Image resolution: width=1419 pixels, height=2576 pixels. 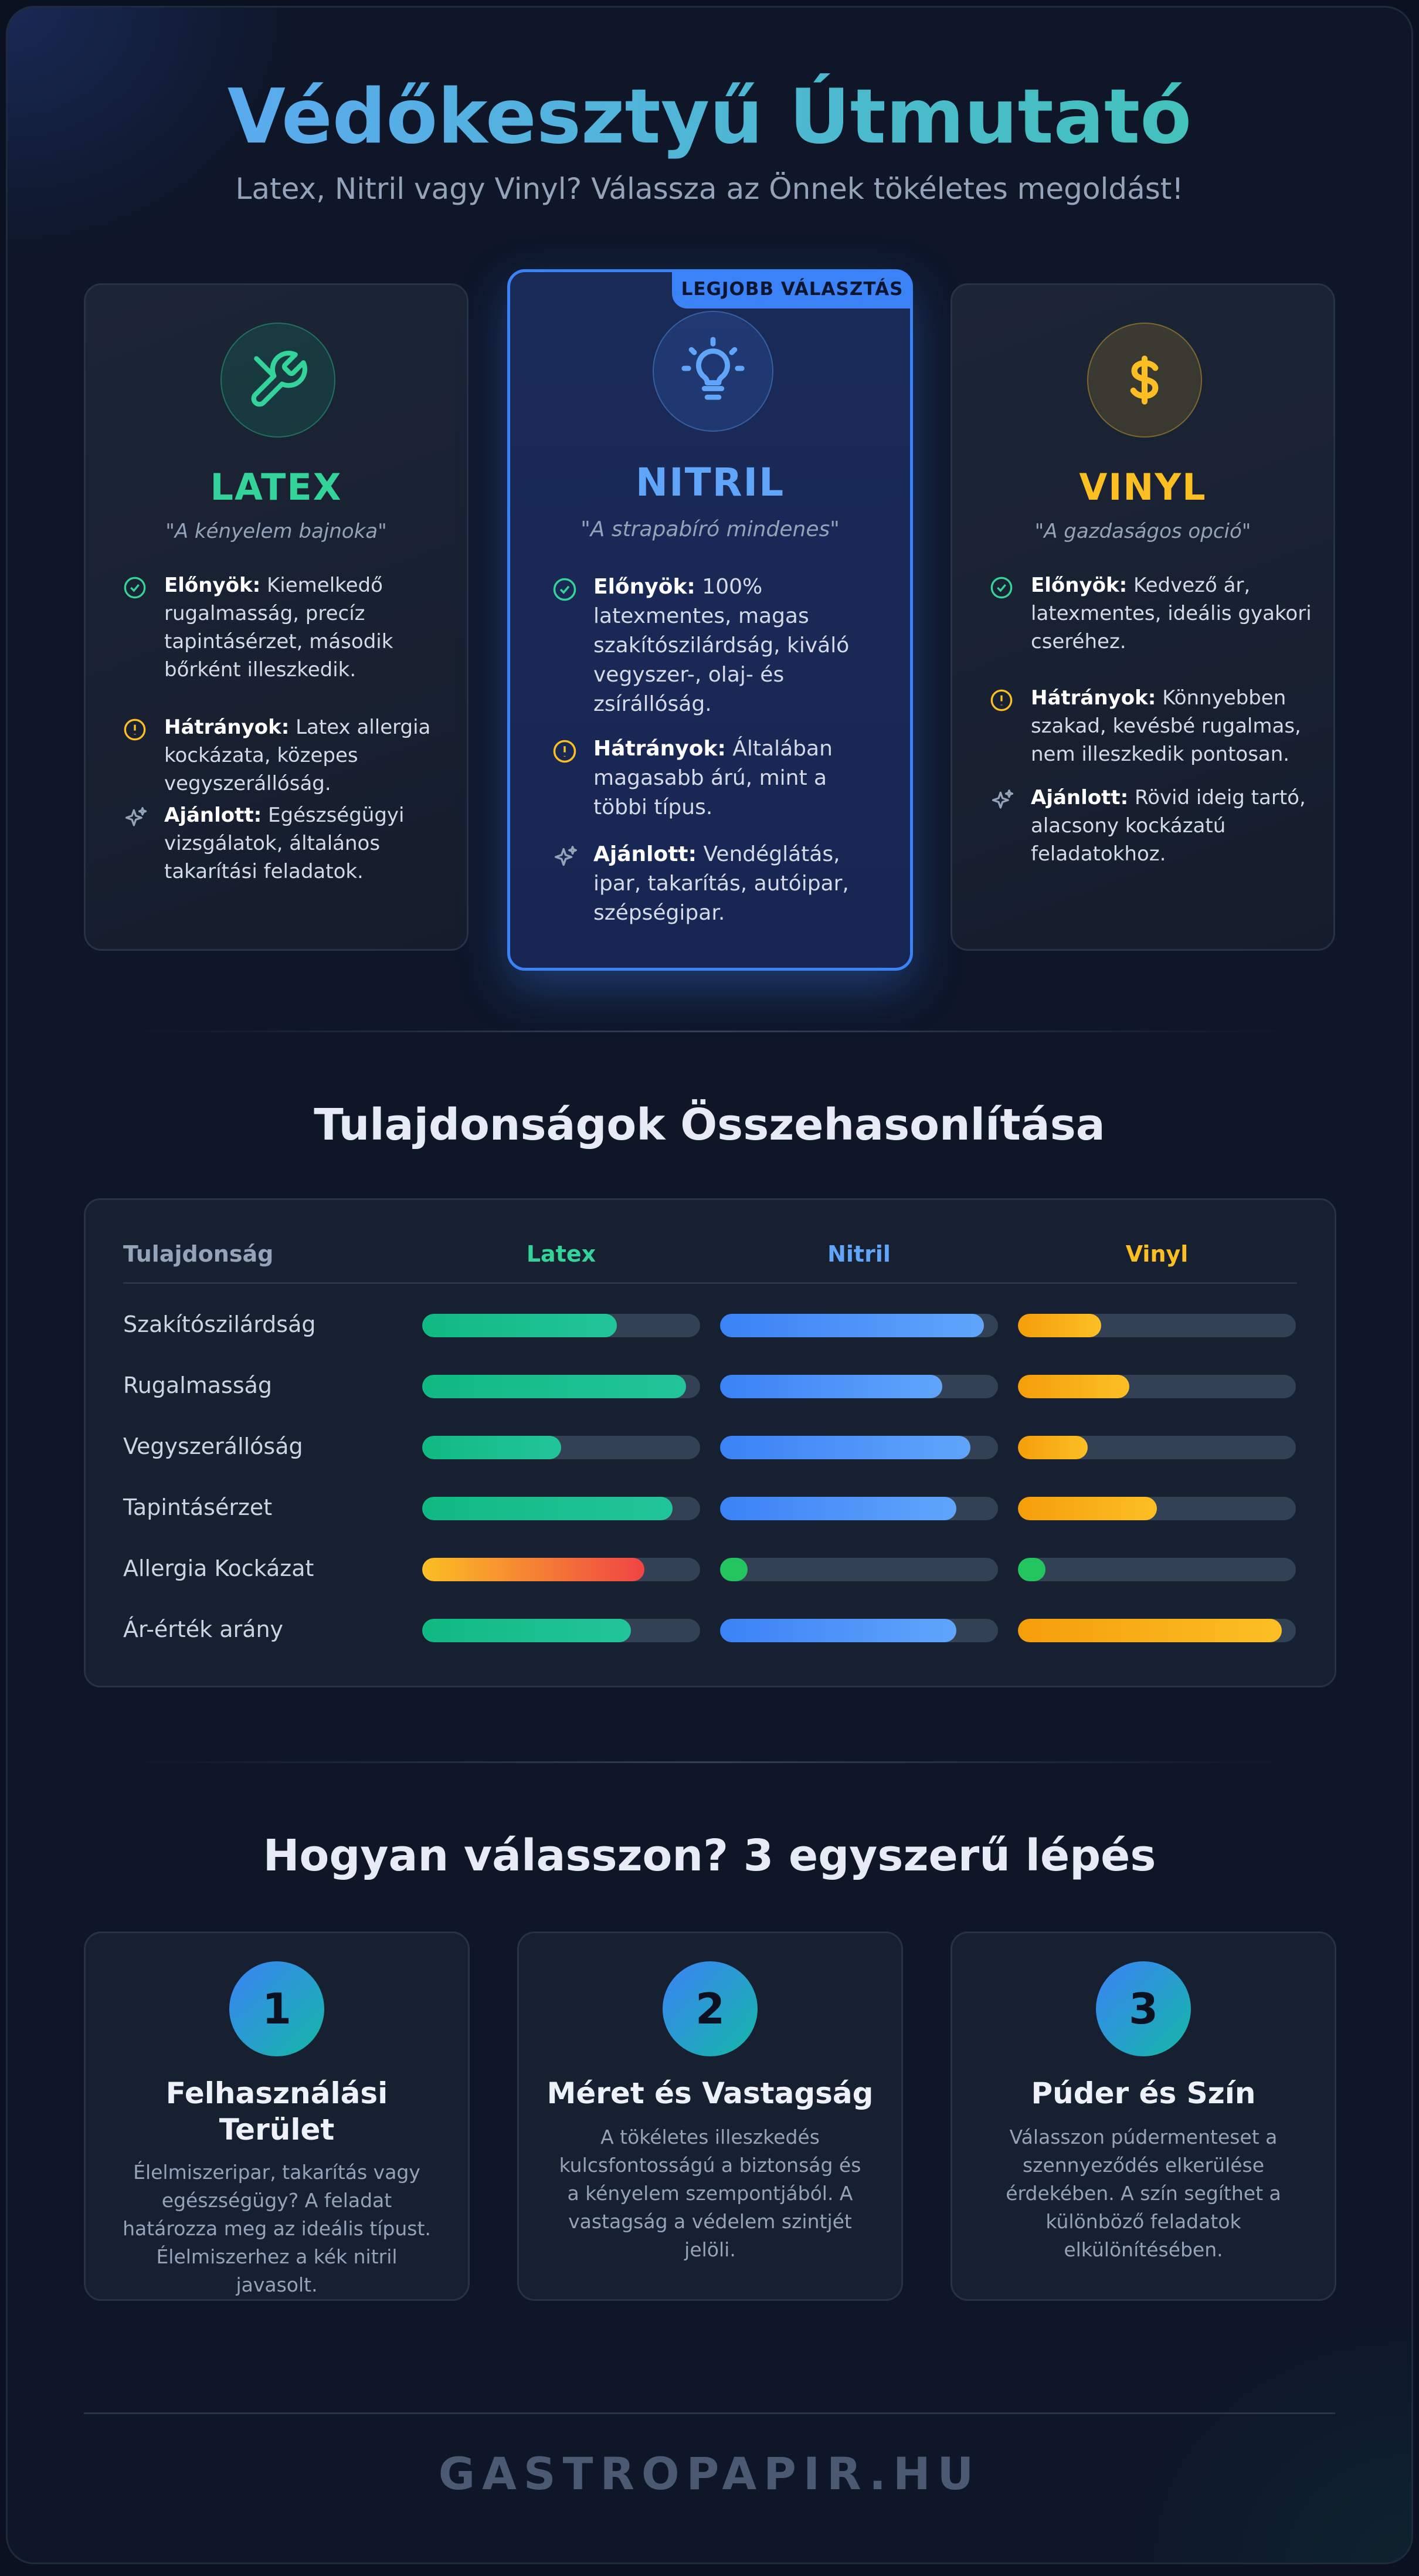 I want to click on table-header-property: Tulajdonság, so click(x=198, y=1254).